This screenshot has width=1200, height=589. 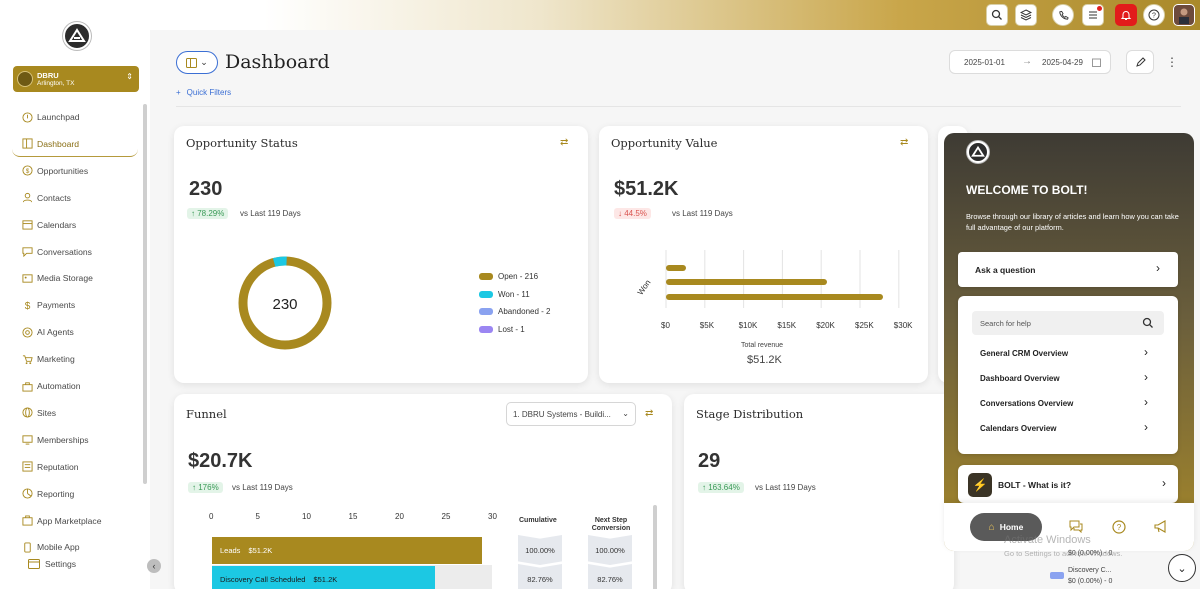 I want to click on funnel-stage-amount: $51.2K, so click(x=325, y=579).